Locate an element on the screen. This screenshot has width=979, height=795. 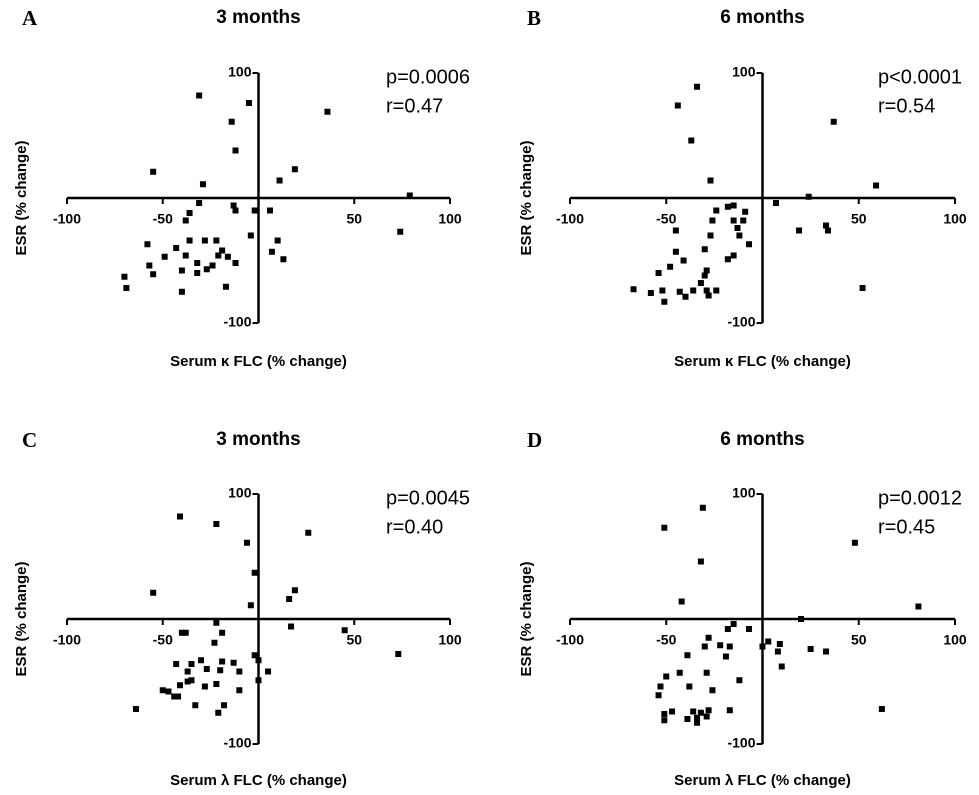
annotation: p=0.0012 is located at coordinates (920, 498).